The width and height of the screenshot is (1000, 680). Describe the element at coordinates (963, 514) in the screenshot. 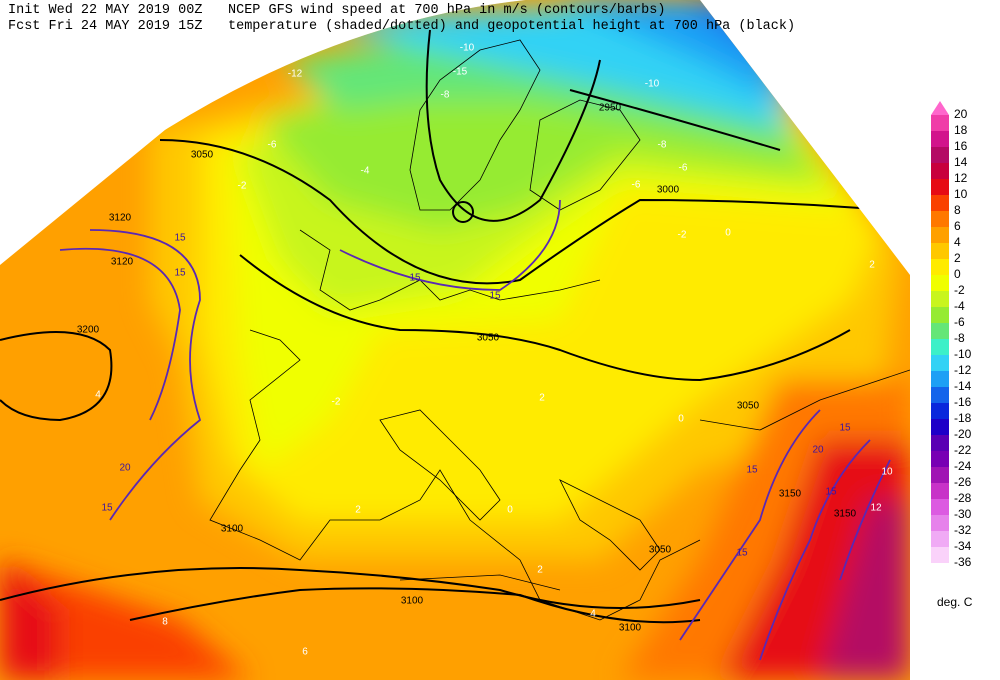

I see `colorbar-label: -30` at that location.